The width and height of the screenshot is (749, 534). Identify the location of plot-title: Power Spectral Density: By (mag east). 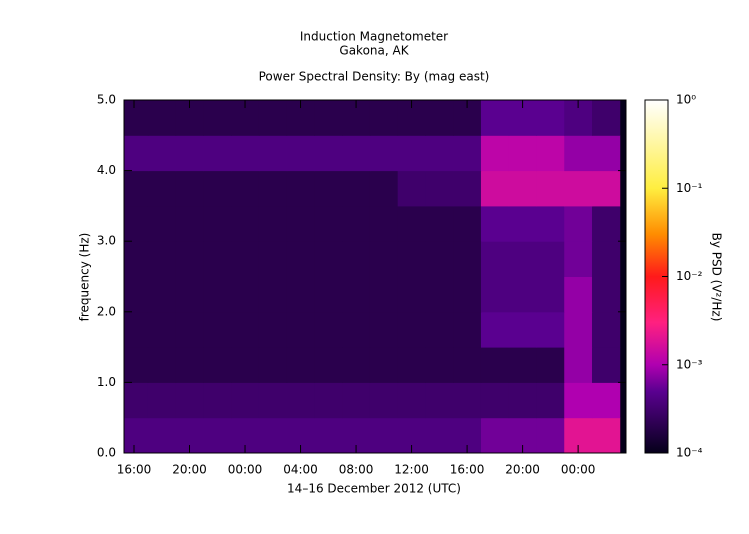
(374, 77).